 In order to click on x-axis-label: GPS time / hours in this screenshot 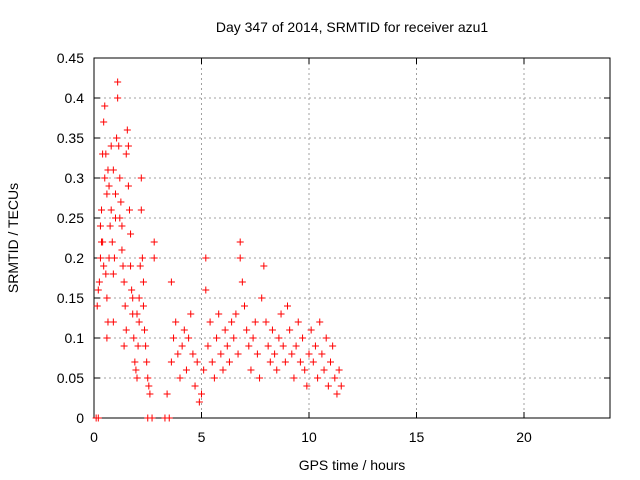, I will do `click(352, 465)`.